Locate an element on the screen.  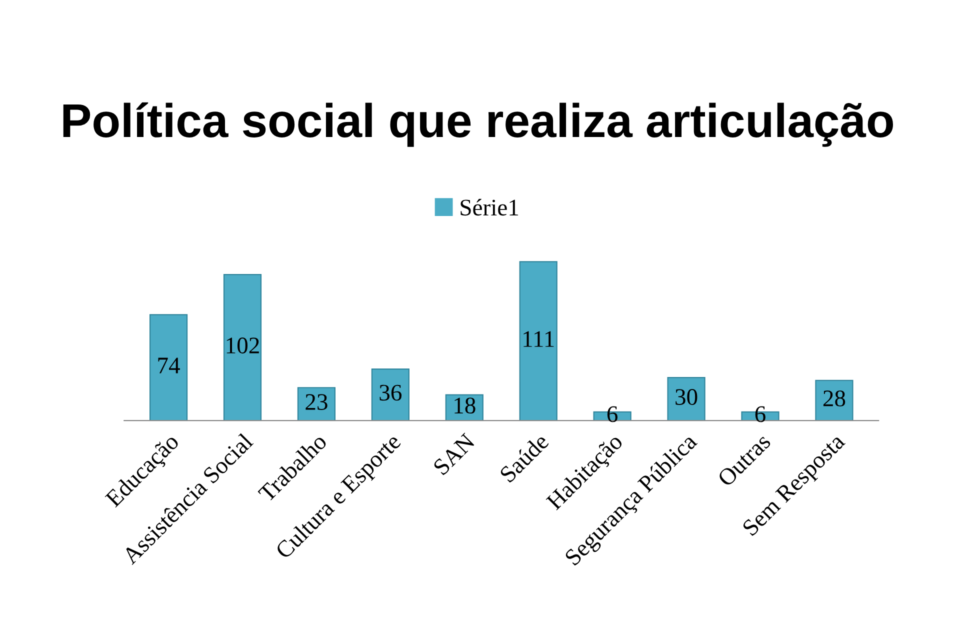
data-label: 30 is located at coordinates (687, 397).